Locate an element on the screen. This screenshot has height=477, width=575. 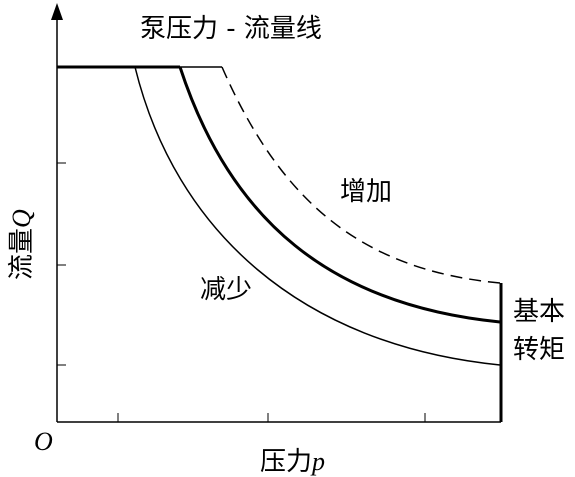
torque-label: 转矩 is located at coordinates (539, 350).